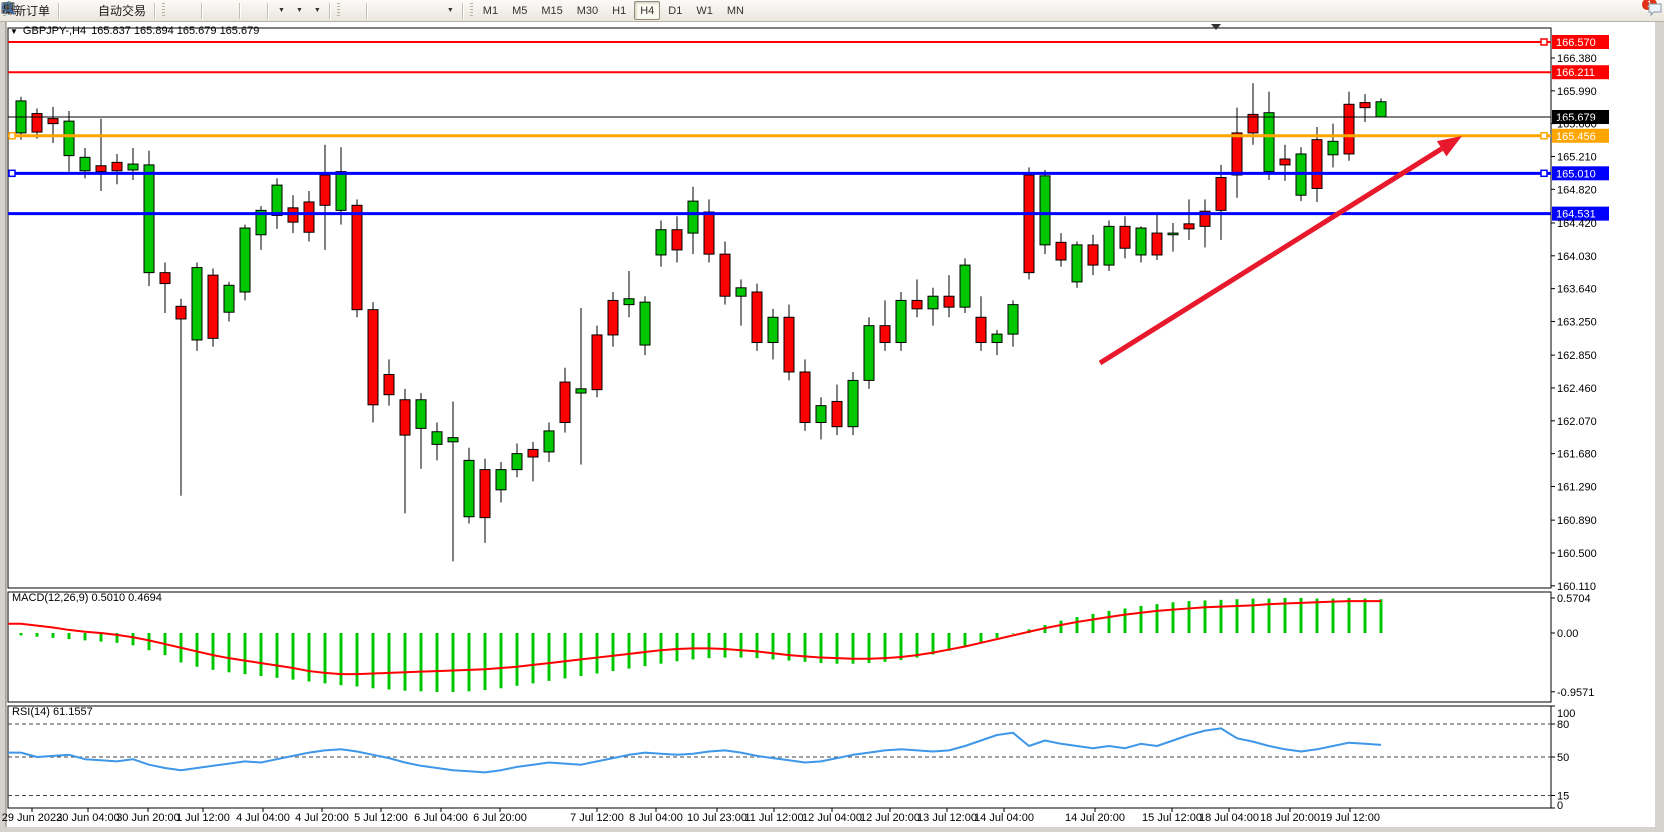 The height and width of the screenshot is (832, 1664). Describe the element at coordinates (1577, 190) in the screenshot. I see `price-tick-label: 164.820` at that location.